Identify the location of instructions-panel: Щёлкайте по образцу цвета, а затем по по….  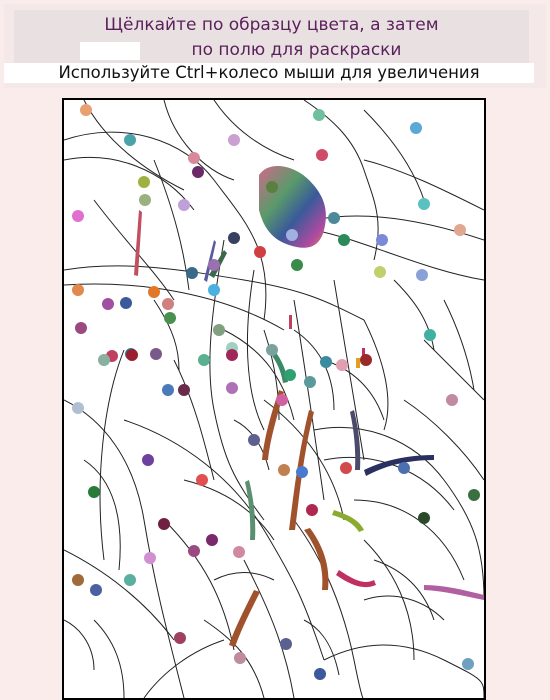
(275, 46).